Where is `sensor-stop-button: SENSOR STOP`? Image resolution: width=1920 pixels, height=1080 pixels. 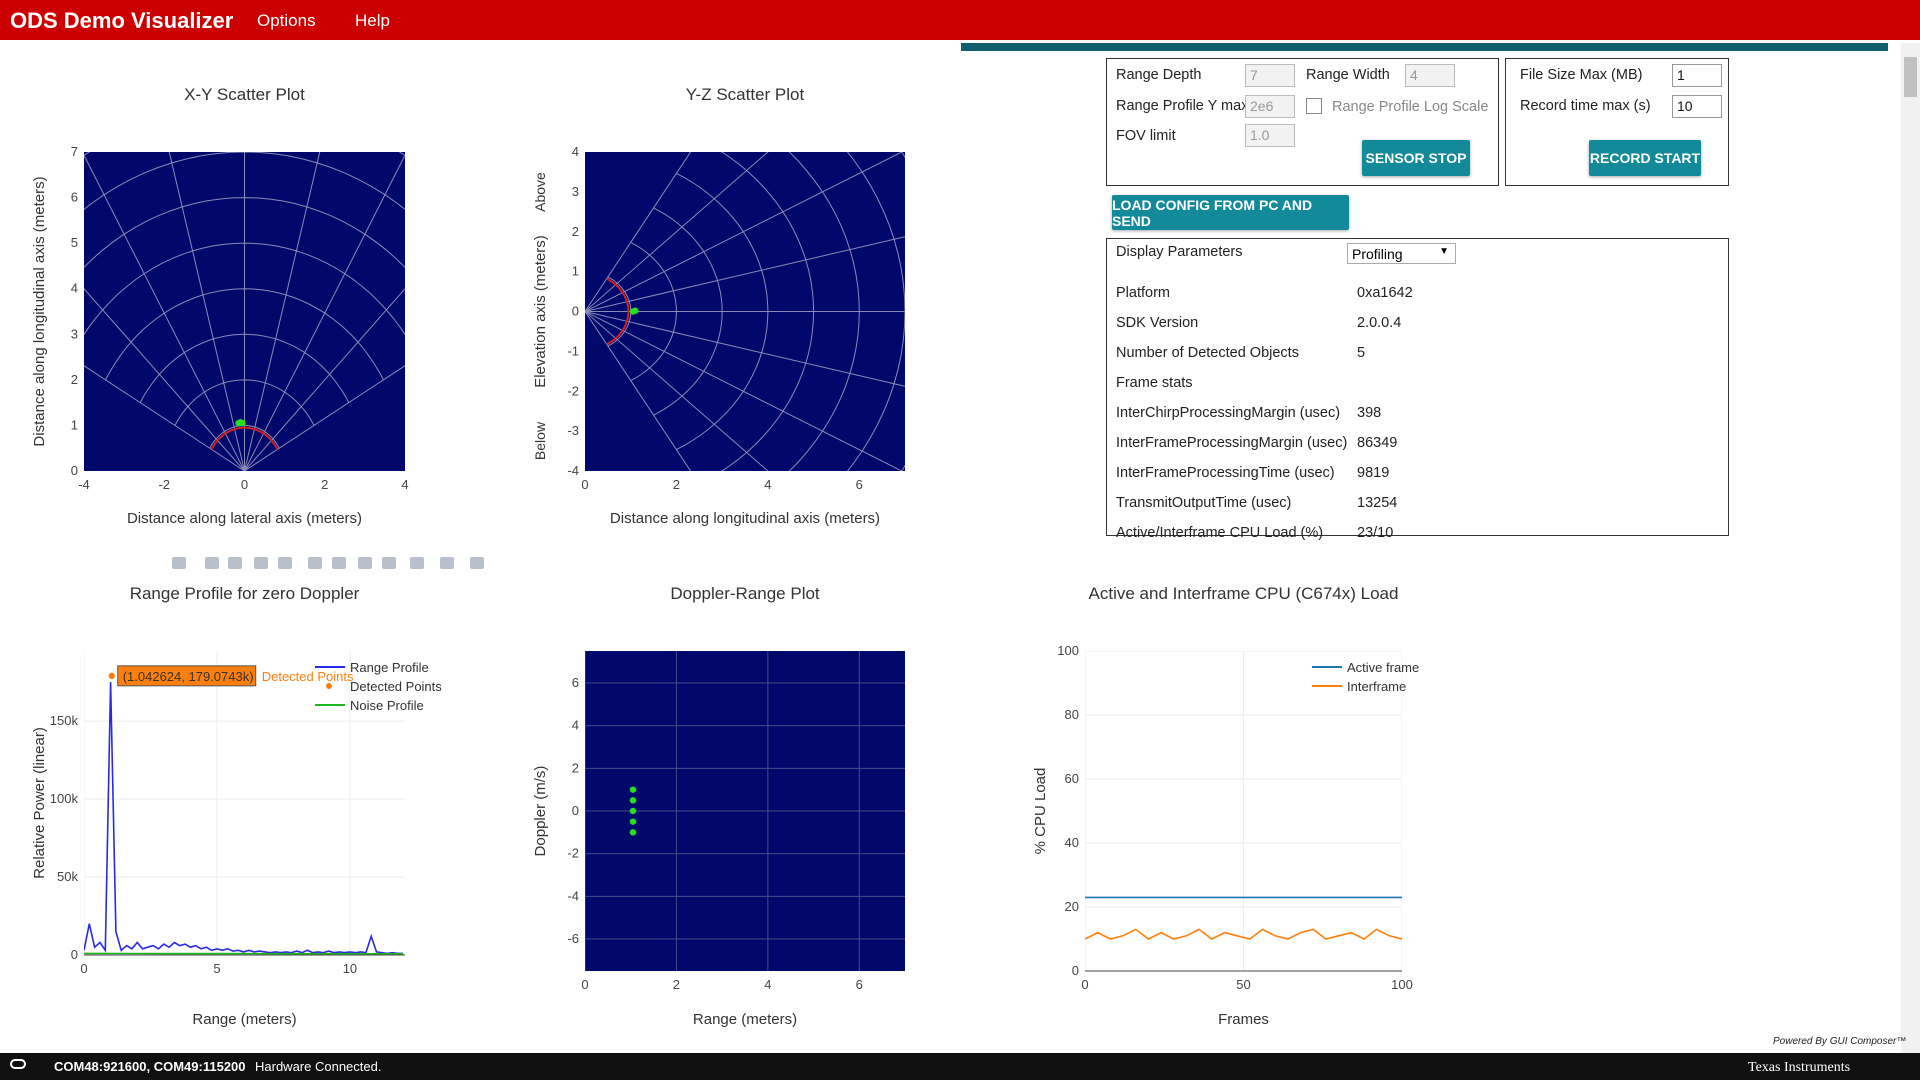
sensor-stop-button: SENSOR STOP is located at coordinates (1416, 158).